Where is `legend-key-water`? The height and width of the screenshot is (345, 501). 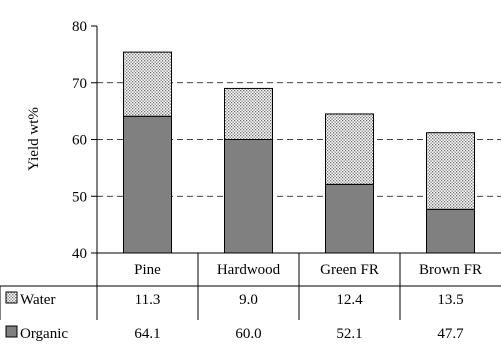 legend-key-water is located at coordinates (11, 297).